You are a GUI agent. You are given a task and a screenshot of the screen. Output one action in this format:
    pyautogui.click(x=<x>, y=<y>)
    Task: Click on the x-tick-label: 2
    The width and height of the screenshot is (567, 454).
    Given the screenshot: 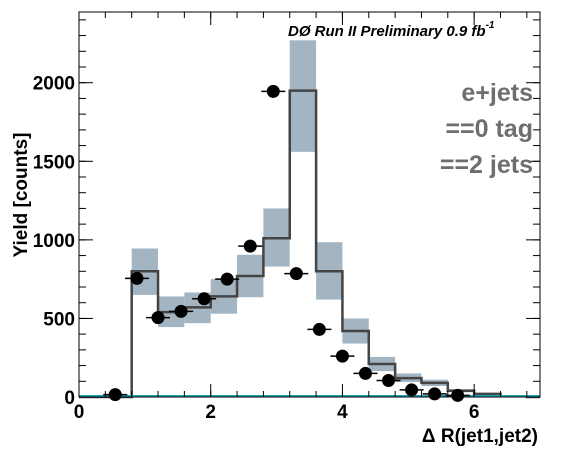 What is the action you would take?
    pyautogui.click(x=210, y=412)
    